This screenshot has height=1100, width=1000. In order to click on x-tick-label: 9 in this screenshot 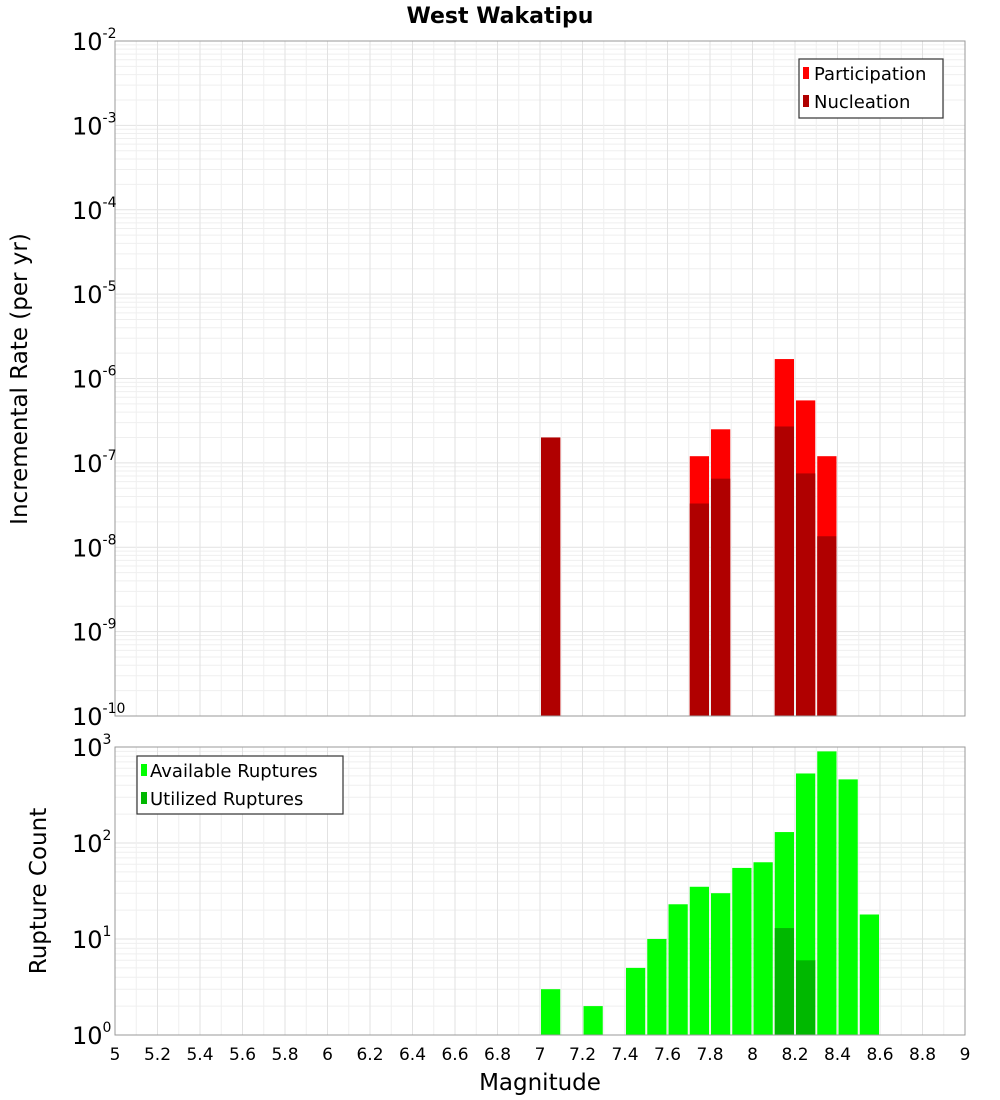, I will do `click(965, 1055)`.